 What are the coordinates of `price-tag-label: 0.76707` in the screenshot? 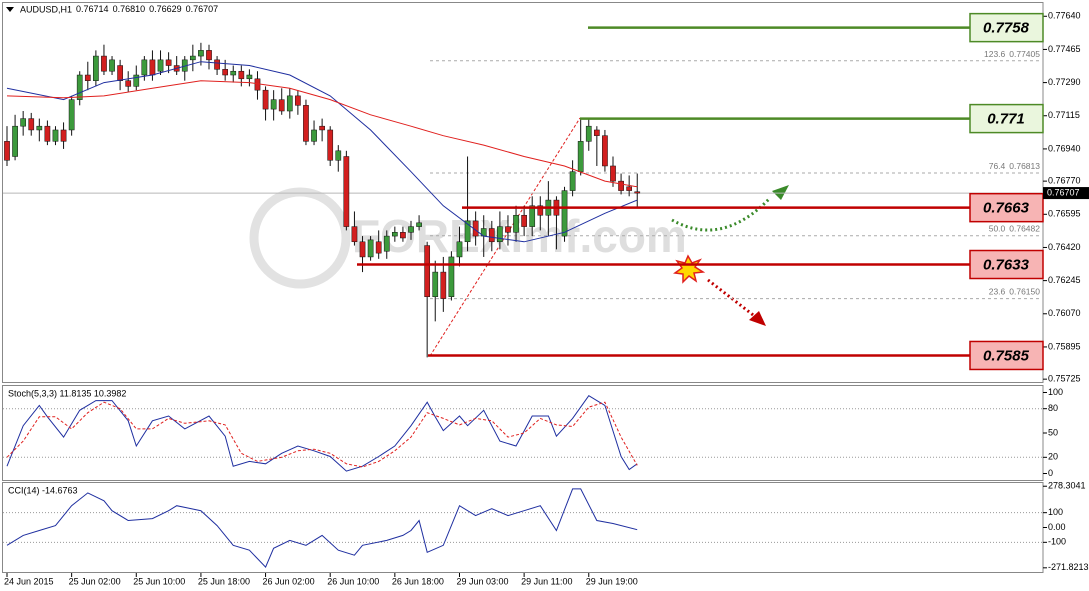 It's located at (1063, 192).